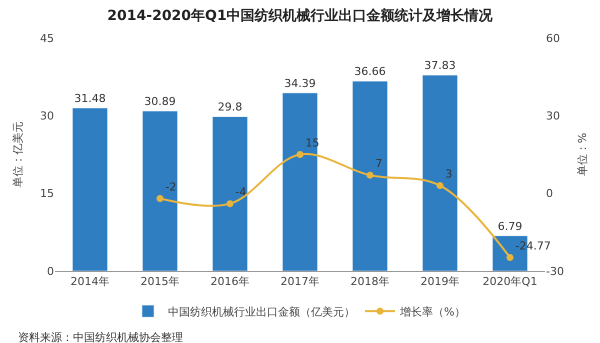 The height and width of the screenshot is (343, 600). What do you see at coordinates (300, 15) in the screenshot?
I see `chart-title: 2014-2020年Q1中国纺织机械行业出口金额统计及增长情况` at bounding box center [300, 15].